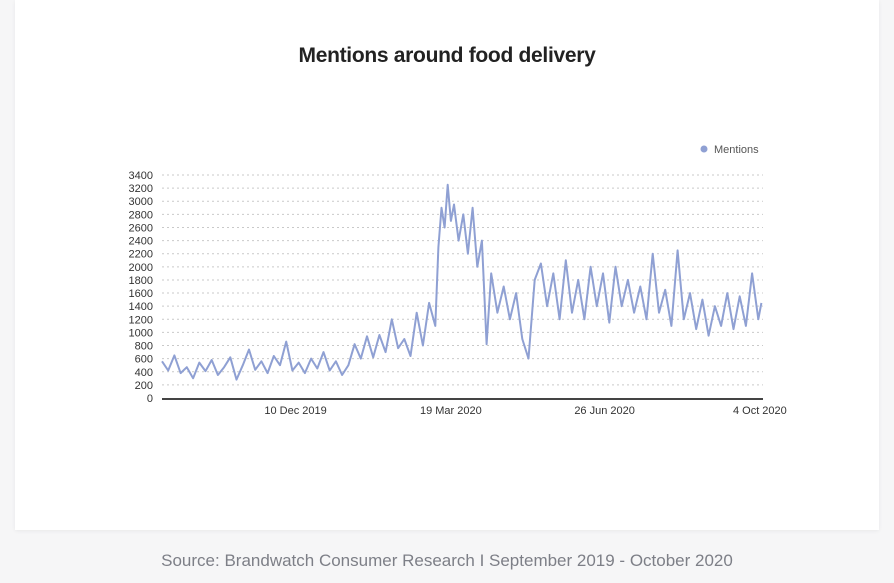 The height and width of the screenshot is (583, 894). What do you see at coordinates (144, 347) in the screenshot?
I see `y-tick-label: 800` at bounding box center [144, 347].